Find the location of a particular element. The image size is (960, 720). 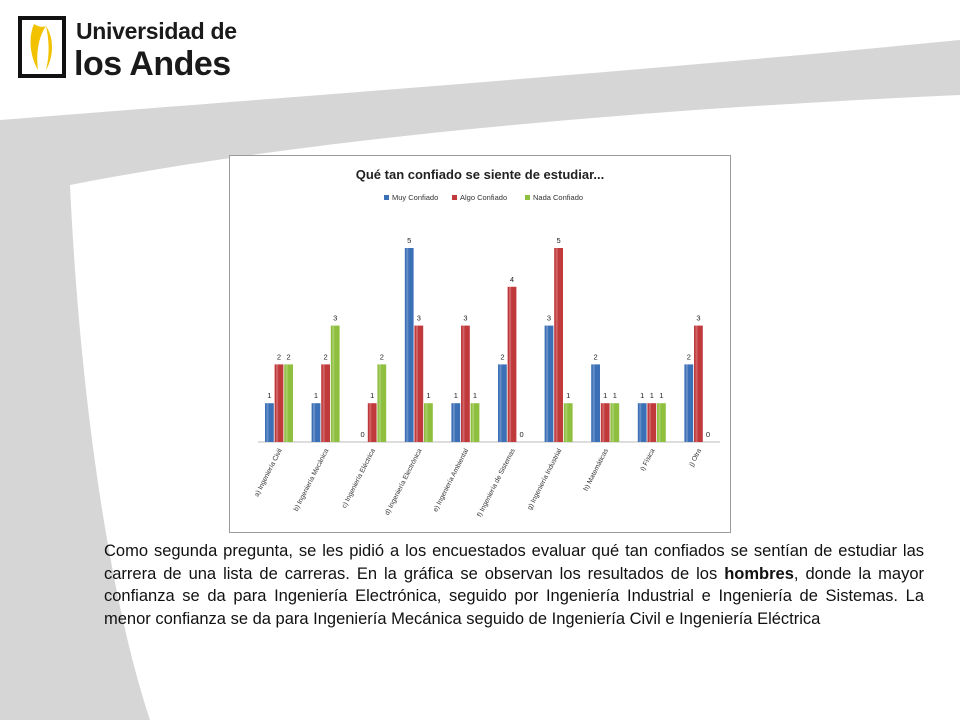

data-label-1-0: 1 is located at coordinates (316, 395).